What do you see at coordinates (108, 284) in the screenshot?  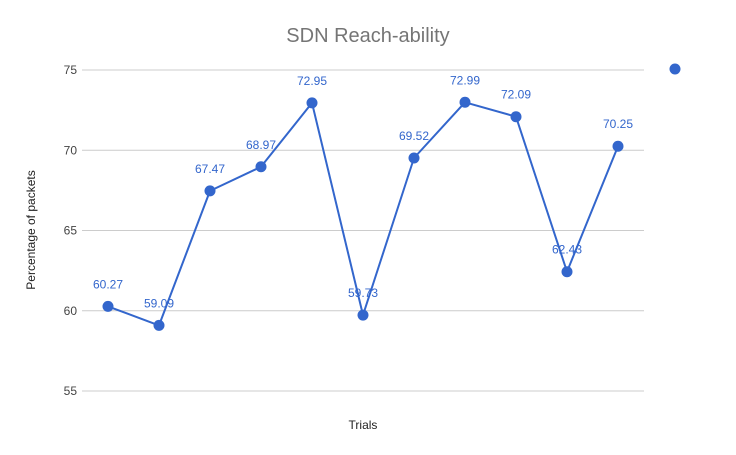 I see `data-label: 60.27` at bounding box center [108, 284].